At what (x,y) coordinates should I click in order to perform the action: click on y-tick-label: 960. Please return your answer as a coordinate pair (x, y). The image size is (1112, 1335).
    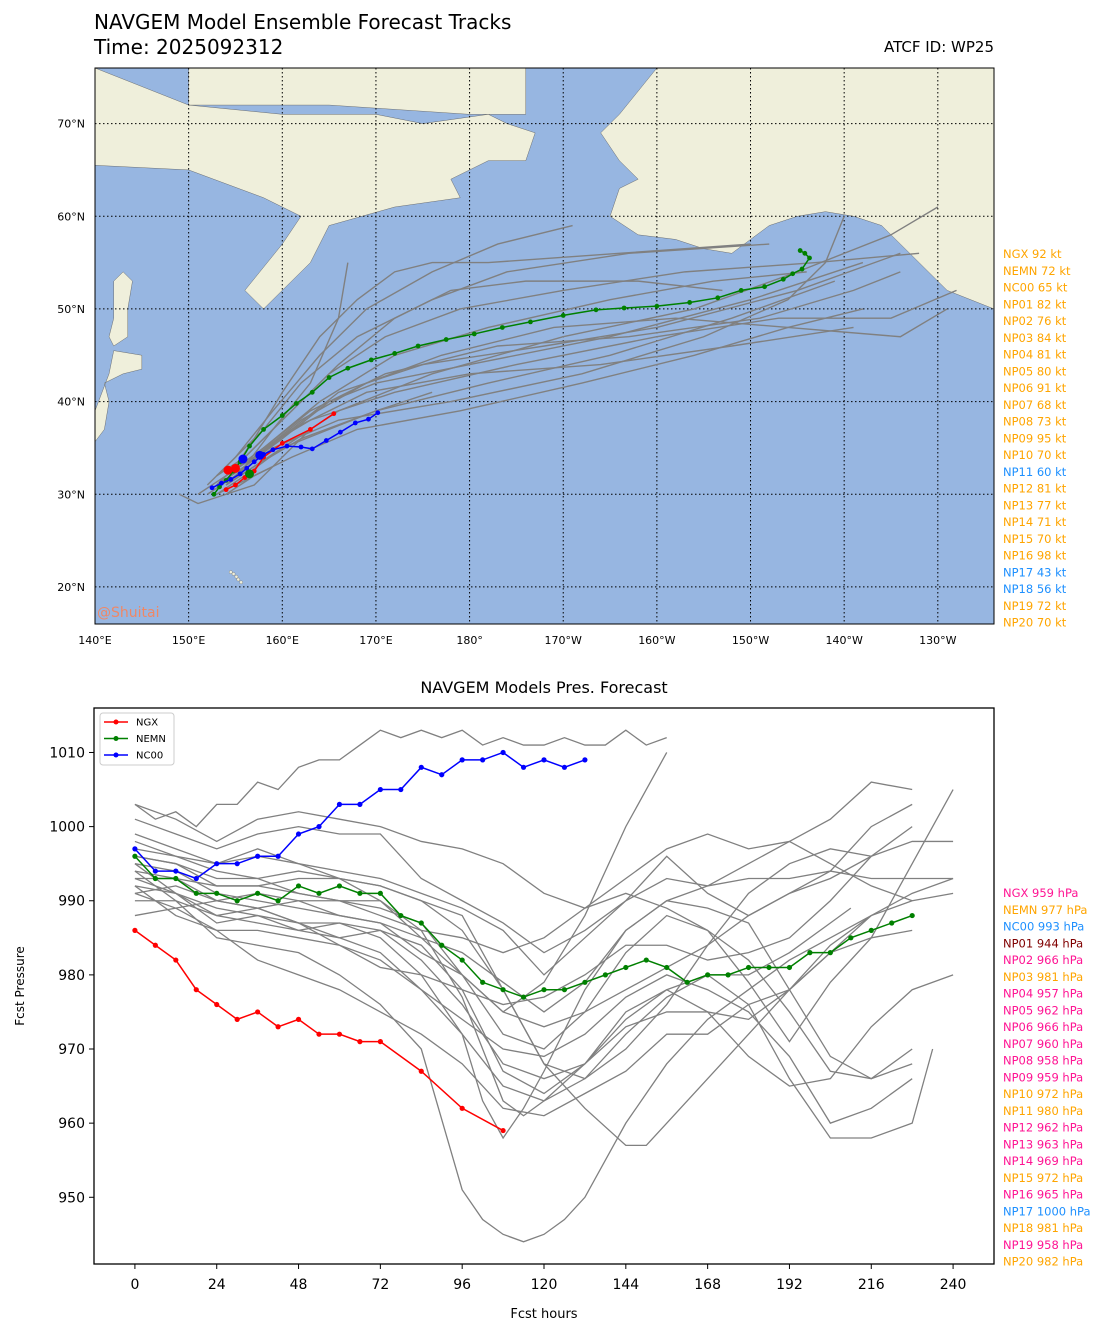
    Looking at the image, I should click on (71, 1124).